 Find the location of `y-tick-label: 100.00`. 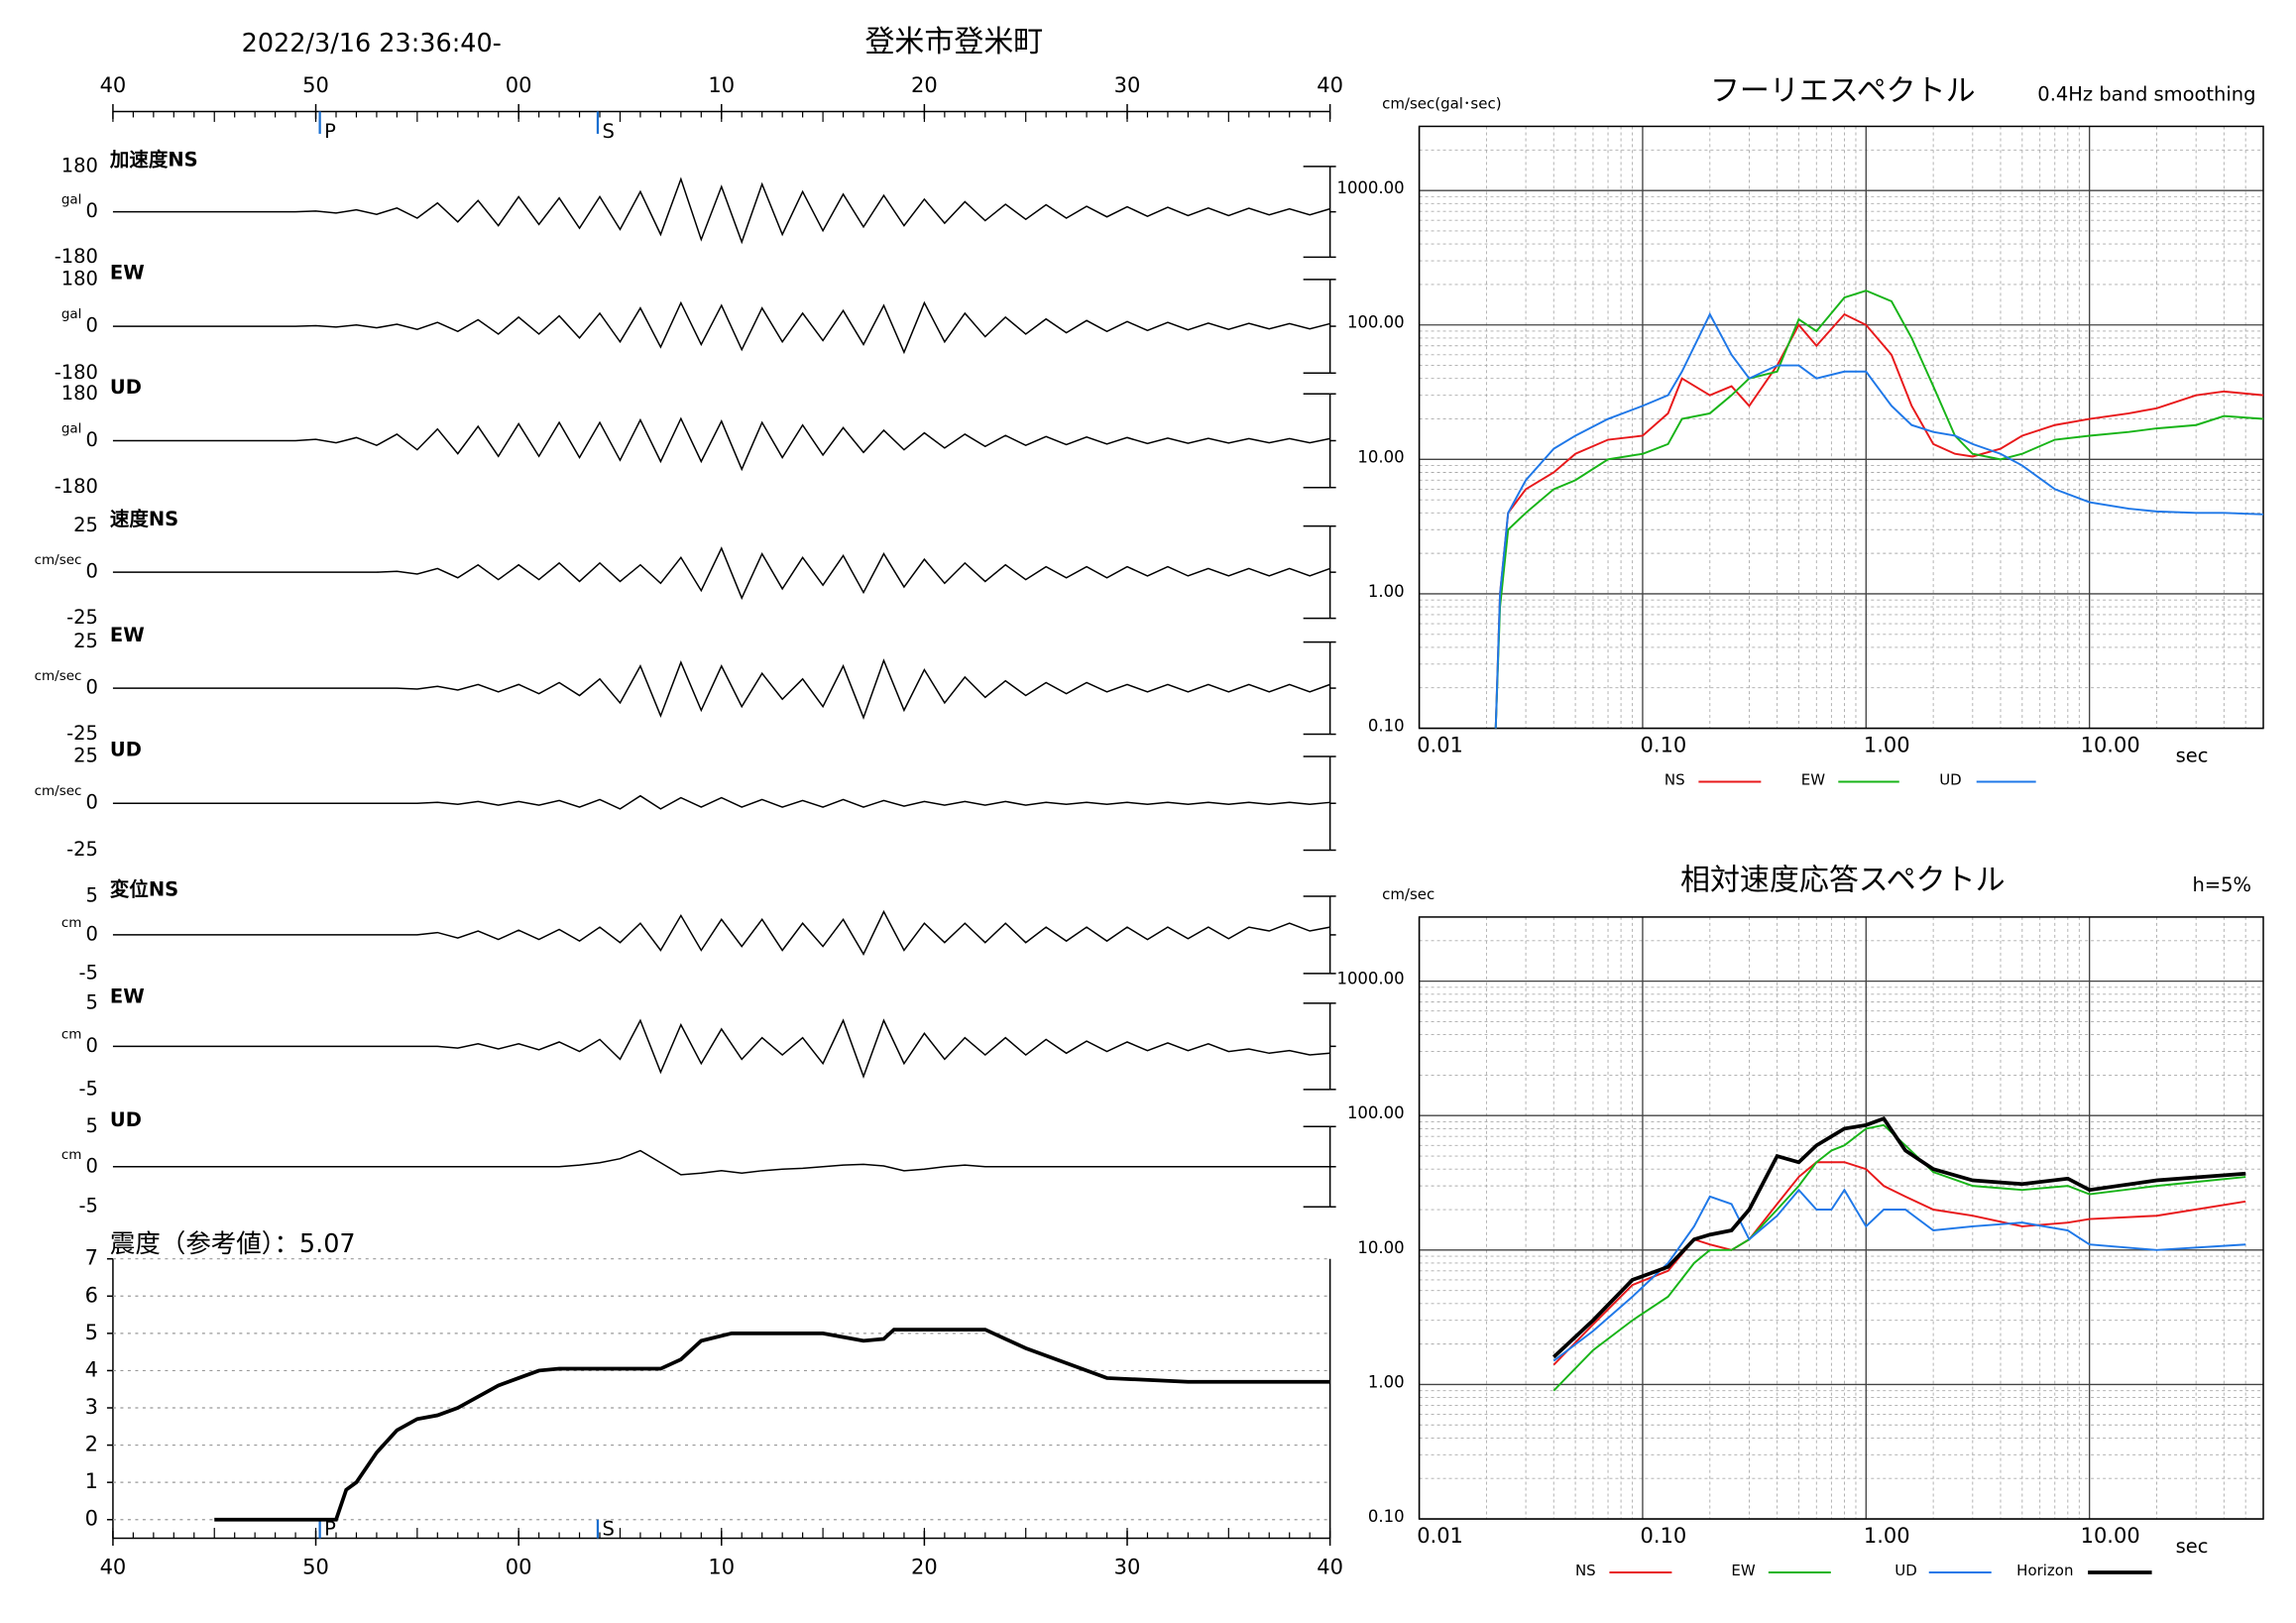

y-tick-label: 100.00 is located at coordinates (1376, 1112).